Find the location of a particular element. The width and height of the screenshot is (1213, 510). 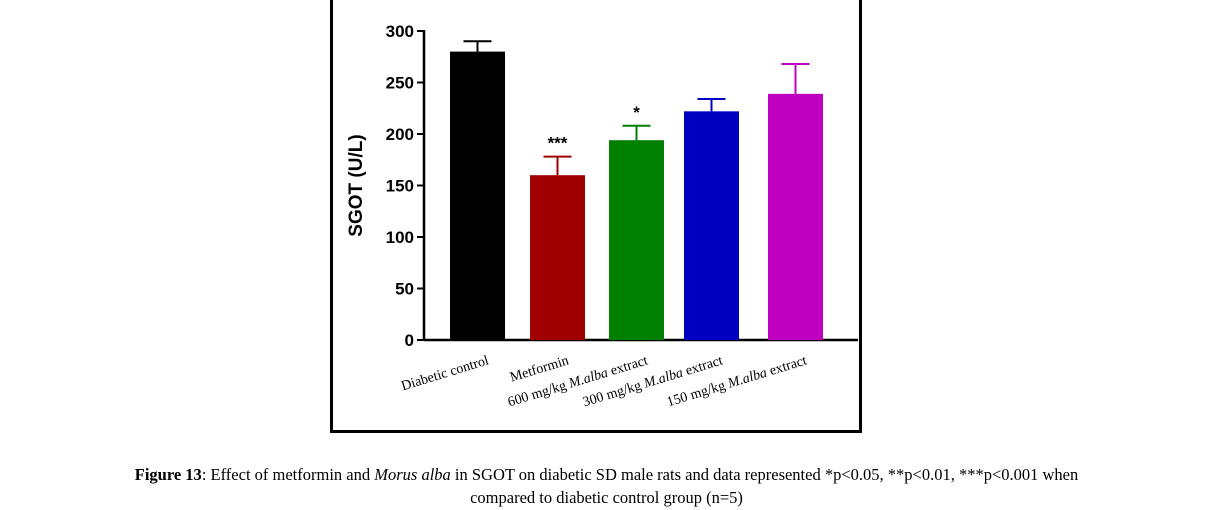

y-tick-label: 100 is located at coordinates (400, 237).